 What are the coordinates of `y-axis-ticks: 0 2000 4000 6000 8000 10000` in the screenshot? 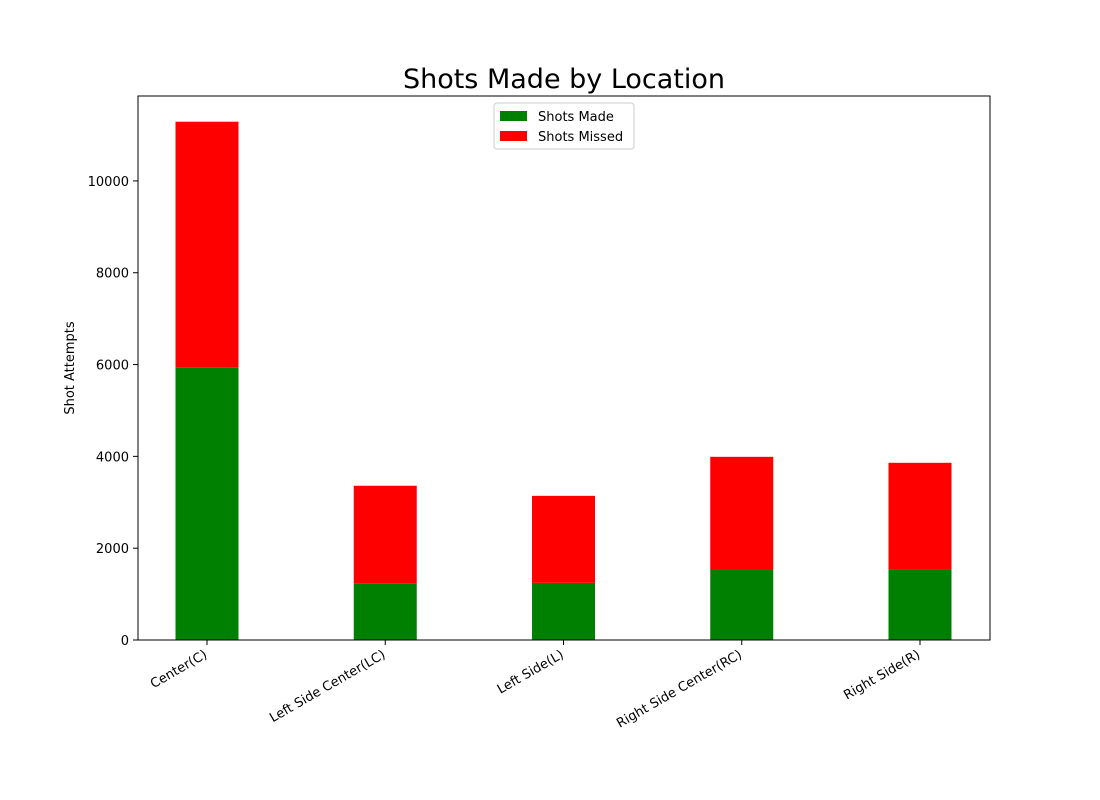 It's located at (113, 412).